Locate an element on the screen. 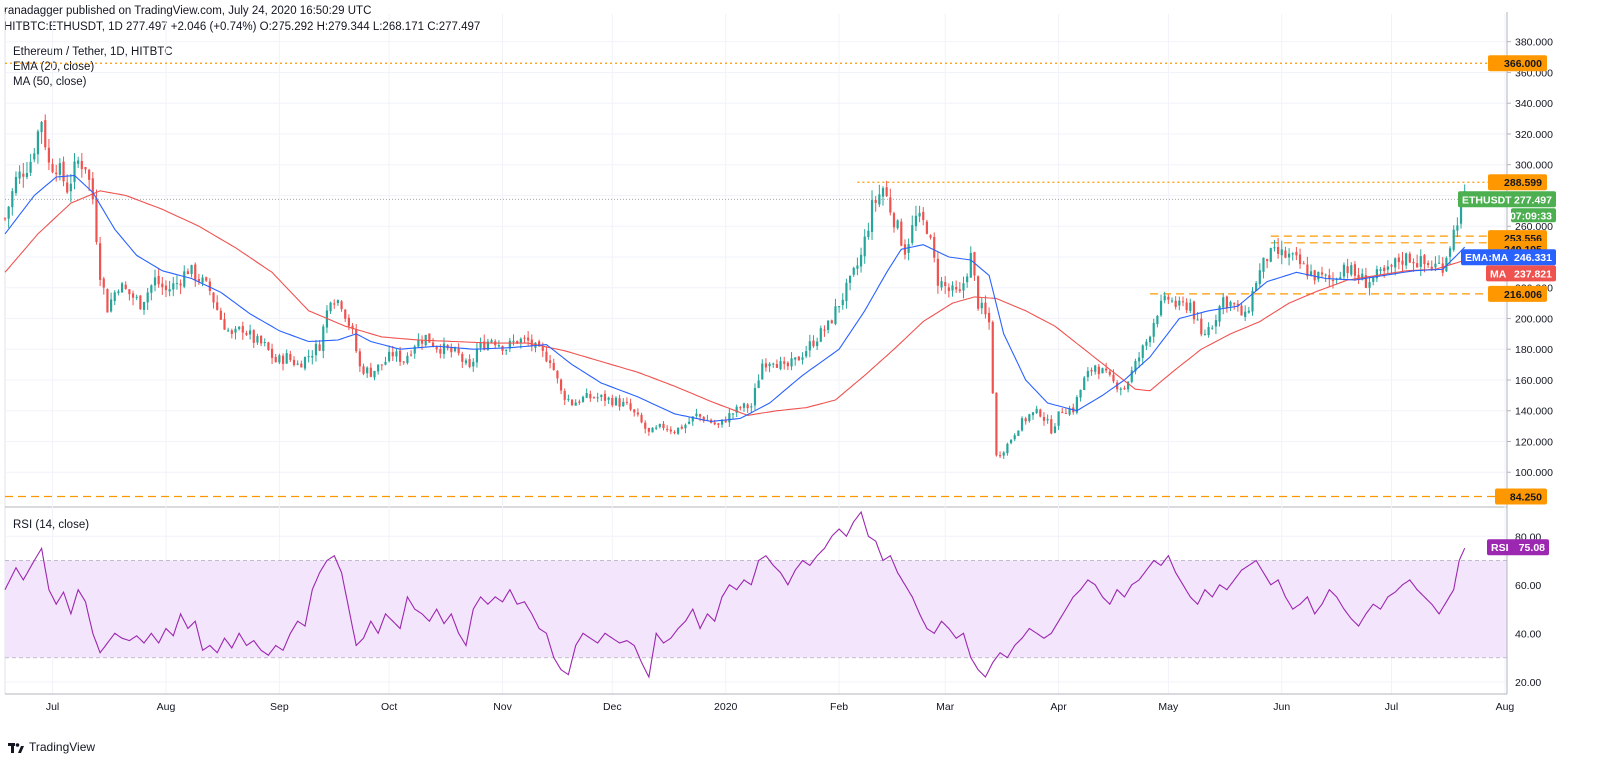 Image resolution: width=1600 pixels, height=763 pixels. label-288: 288.599 is located at coordinates (1517, 182).